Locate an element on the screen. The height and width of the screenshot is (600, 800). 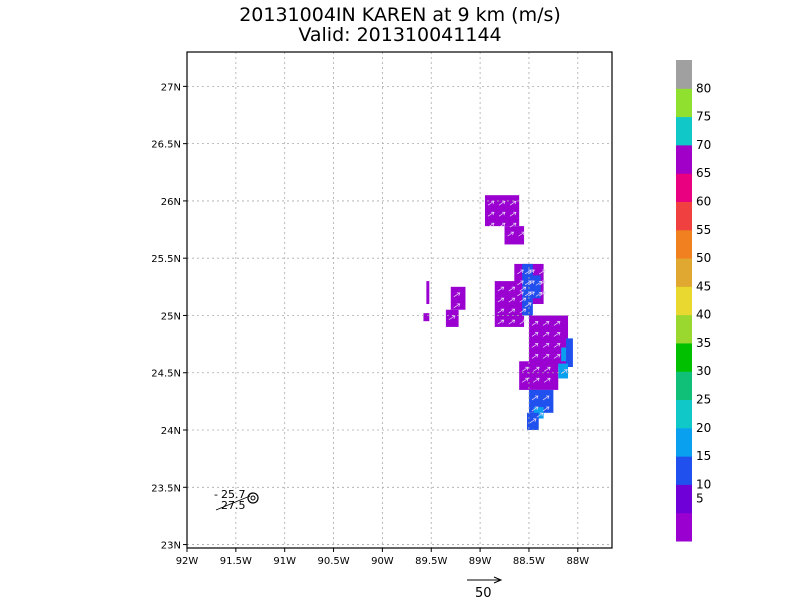
storm-center: - 25.7 27.5 is located at coordinates (236, 500).